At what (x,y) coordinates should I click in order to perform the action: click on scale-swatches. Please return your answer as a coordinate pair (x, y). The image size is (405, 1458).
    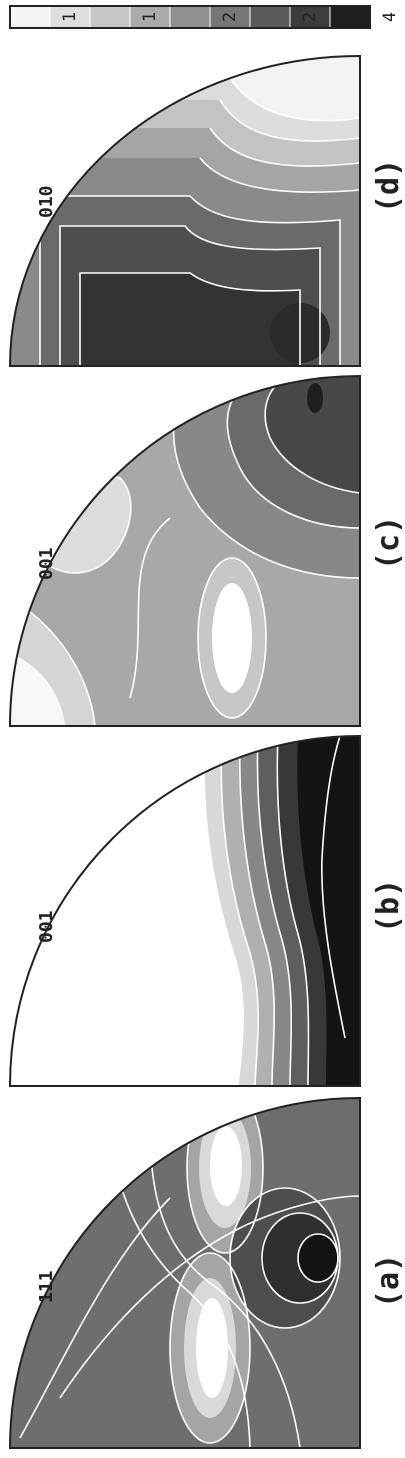
    Looking at the image, I should click on (190, 17).